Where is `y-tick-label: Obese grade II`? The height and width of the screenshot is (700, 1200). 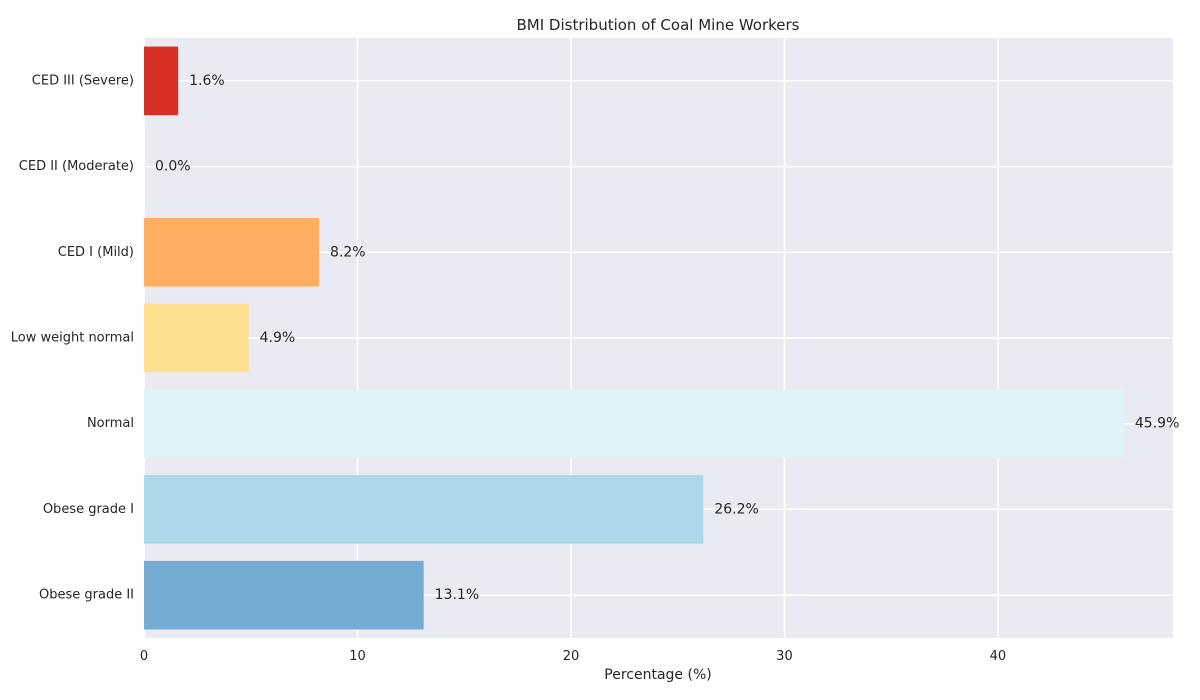 y-tick-label: Obese grade II is located at coordinates (86, 595).